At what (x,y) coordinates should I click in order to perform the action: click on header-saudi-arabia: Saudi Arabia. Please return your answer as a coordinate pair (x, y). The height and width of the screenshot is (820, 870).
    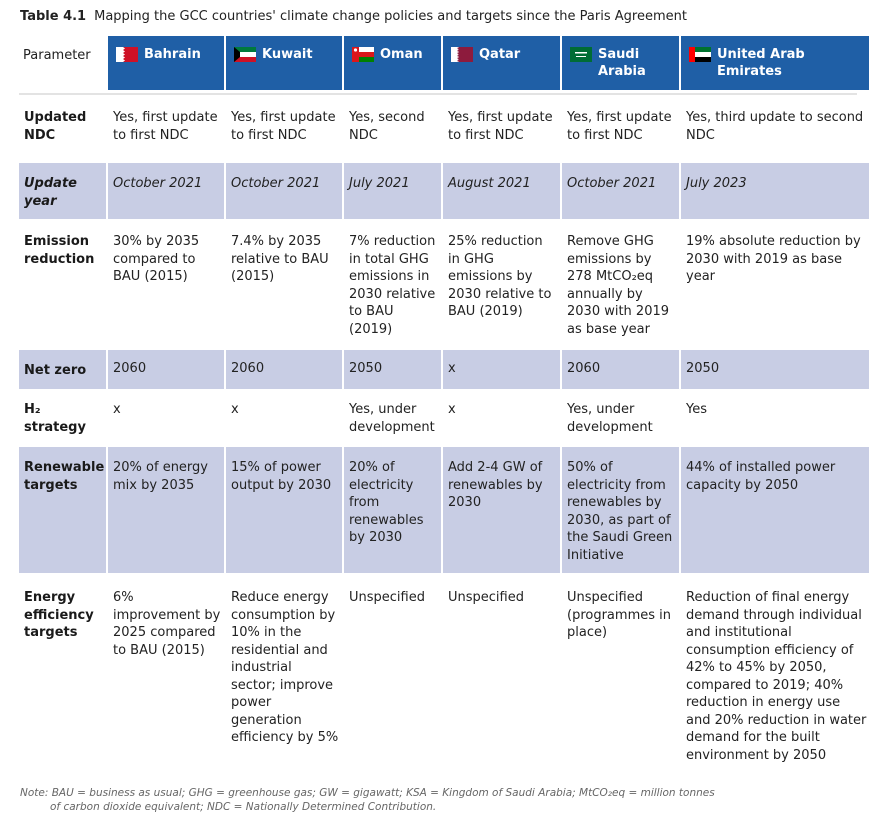
    Looking at the image, I should click on (620, 63).